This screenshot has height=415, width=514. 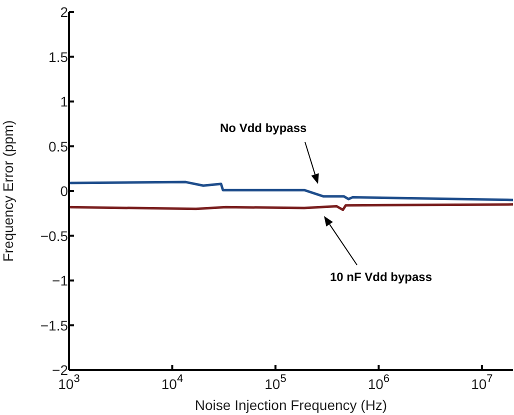 I want to click on y-tick-label: −1, so click(x=60, y=280).